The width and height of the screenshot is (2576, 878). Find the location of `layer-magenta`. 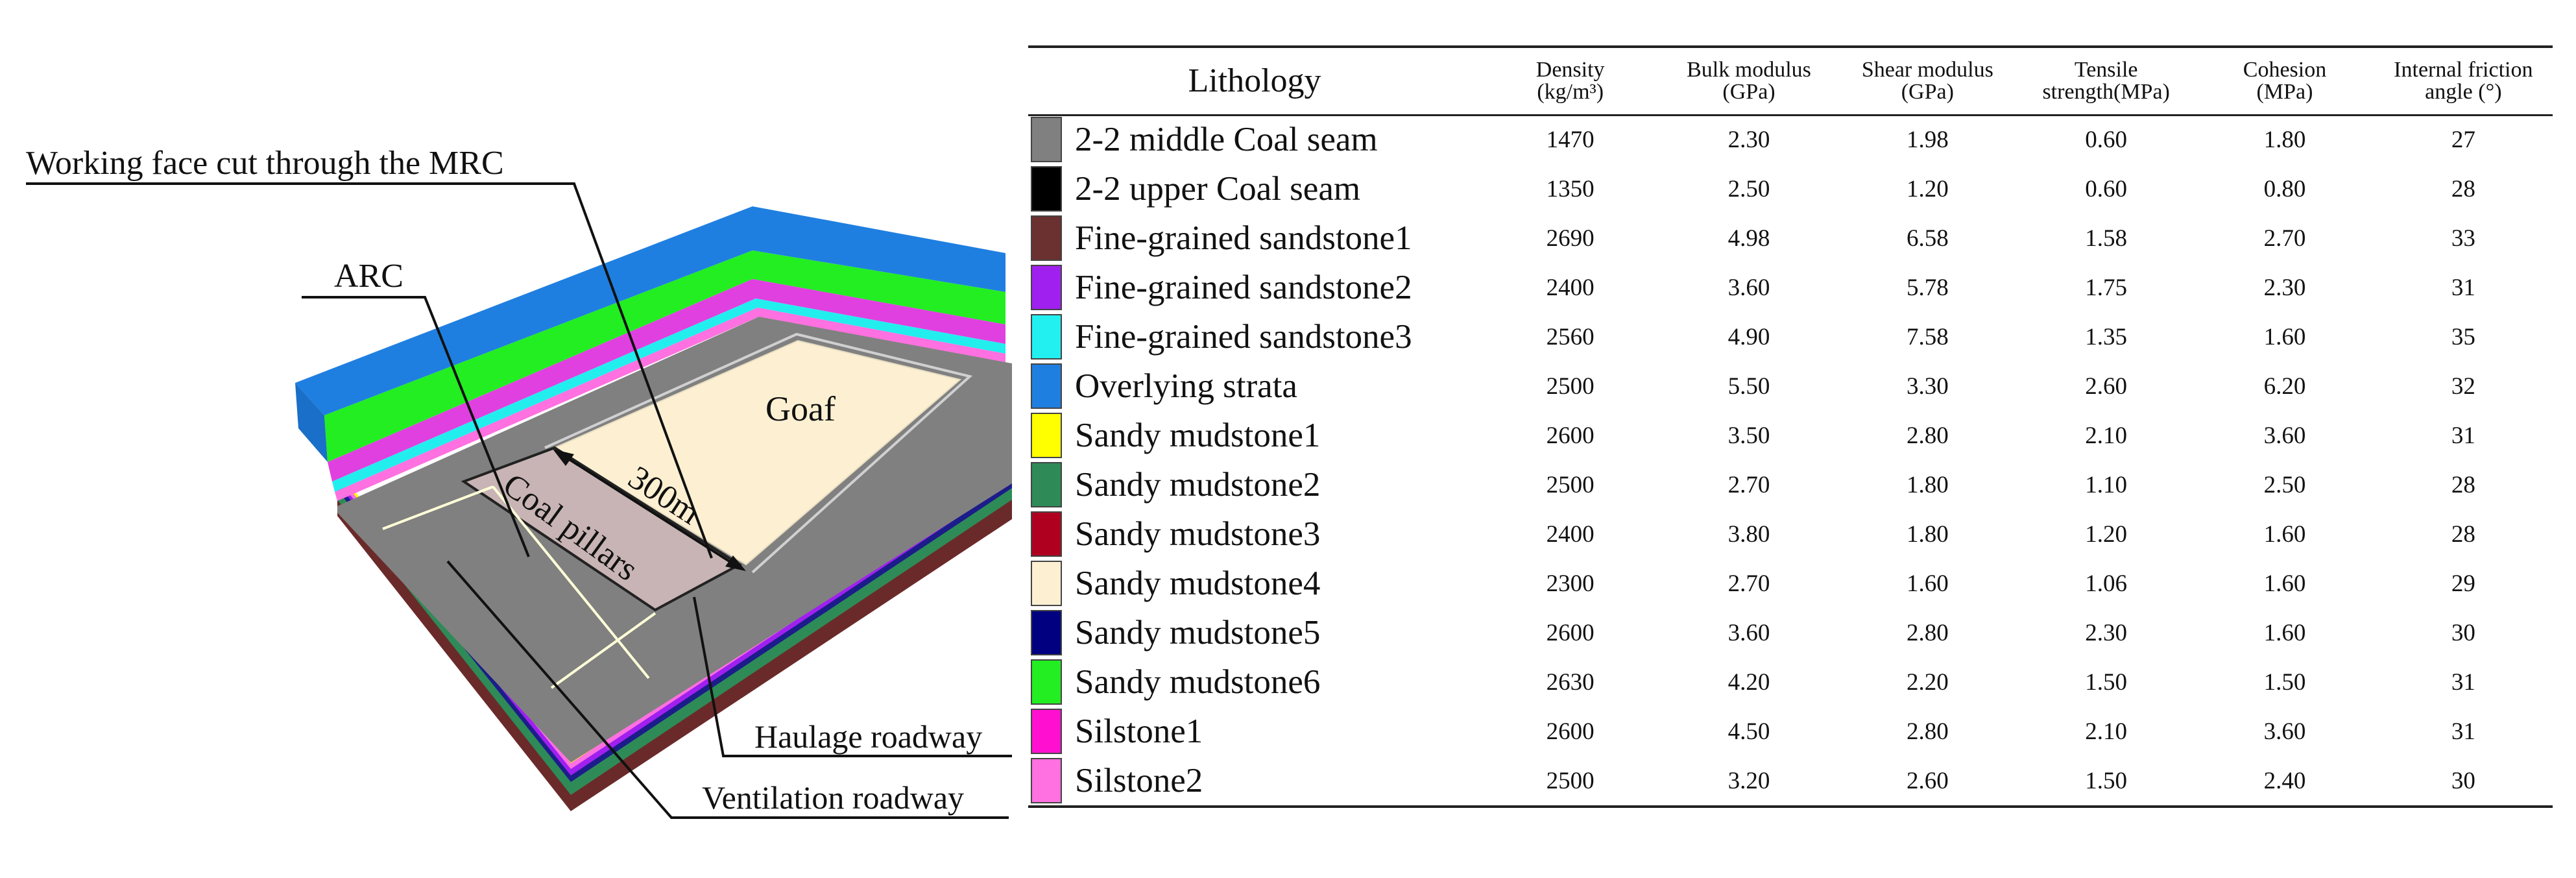

layer-magenta is located at coordinates (666, 380).